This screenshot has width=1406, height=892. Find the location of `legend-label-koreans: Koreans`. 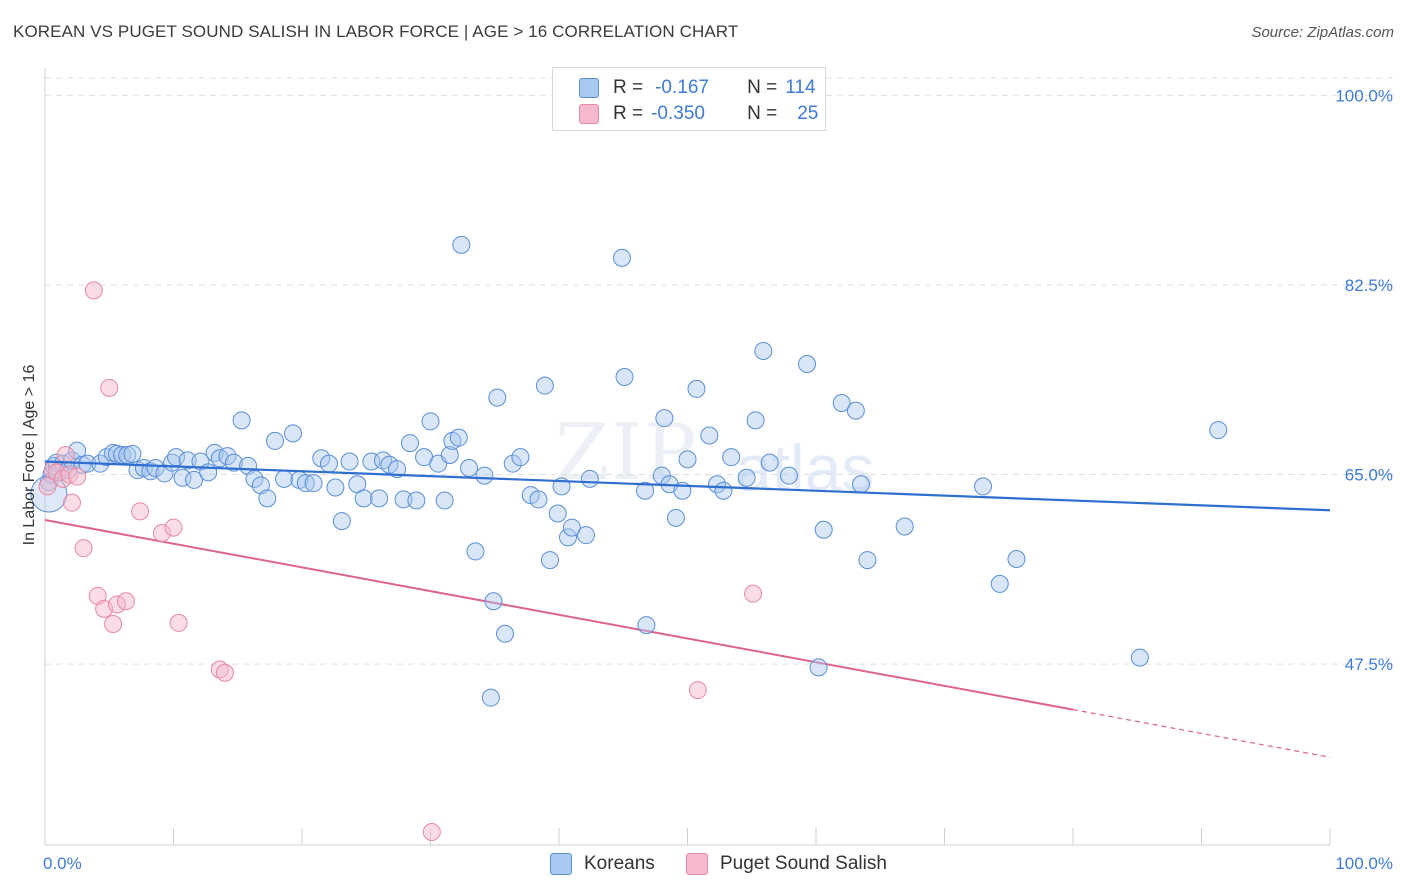

legend-label-koreans: Koreans is located at coordinates (619, 863).